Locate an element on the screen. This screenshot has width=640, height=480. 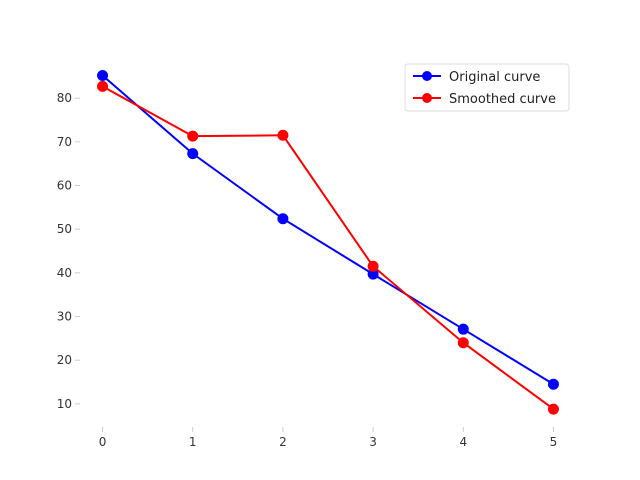
x-tick-label: 0 is located at coordinates (103, 442).